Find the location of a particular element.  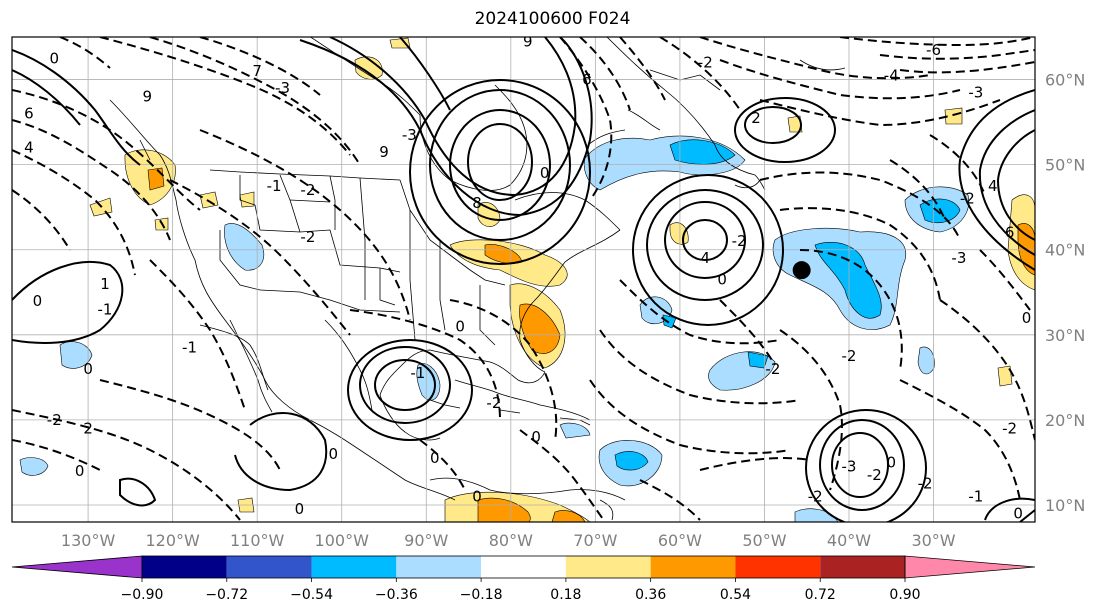

colorbar-label: −0.18 is located at coordinates (481, 595).